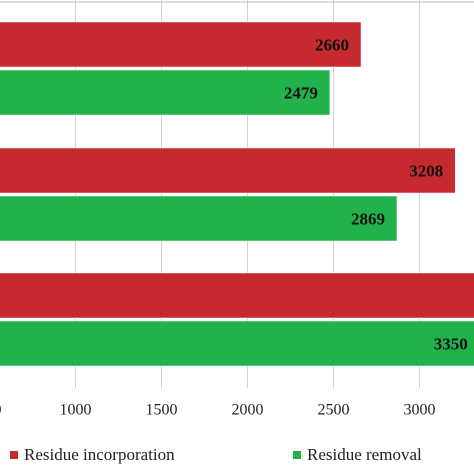  Describe the element at coordinates (76, 410) in the screenshot. I see `x-tick-label: 1000` at that location.